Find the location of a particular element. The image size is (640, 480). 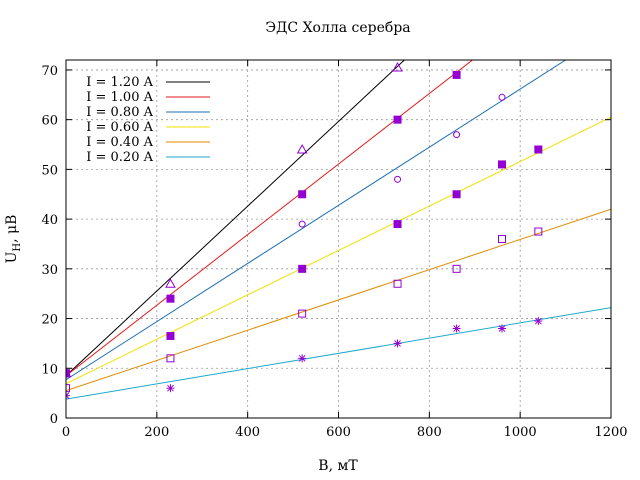

y-axis-label-unit: , μB is located at coordinates (12, 229).